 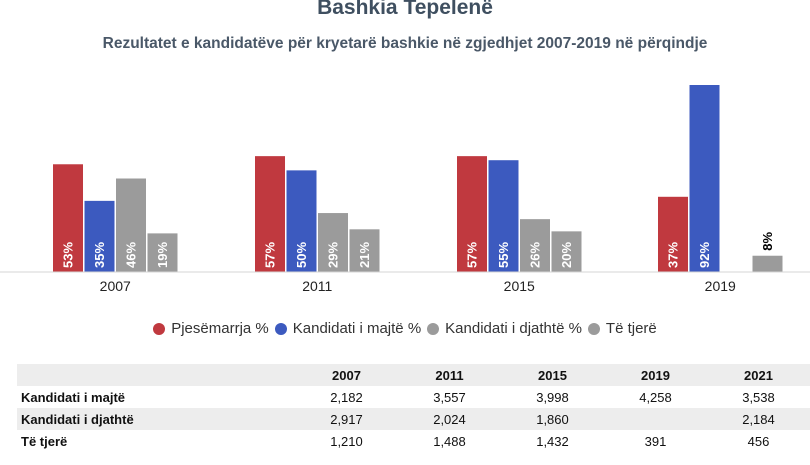 What do you see at coordinates (673, 255) in the screenshot?
I see `data-label-turnout-2019: 37%` at bounding box center [673, 255].